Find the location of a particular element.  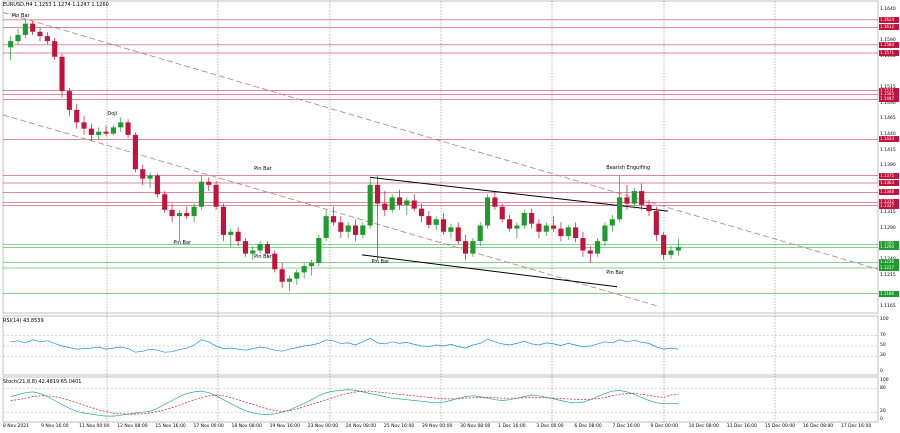

price-tick-label: 1.1165 is located at coordinates (888, 306).